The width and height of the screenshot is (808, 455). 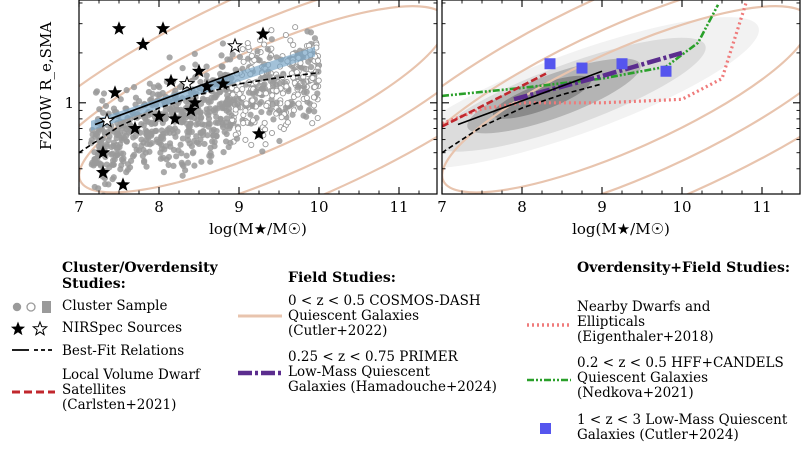 What do you see at coordinates (123, 351) in the screenshot?
I see `legend-best-fit: Best-Fit Relations` at bounding box center [123, 351].